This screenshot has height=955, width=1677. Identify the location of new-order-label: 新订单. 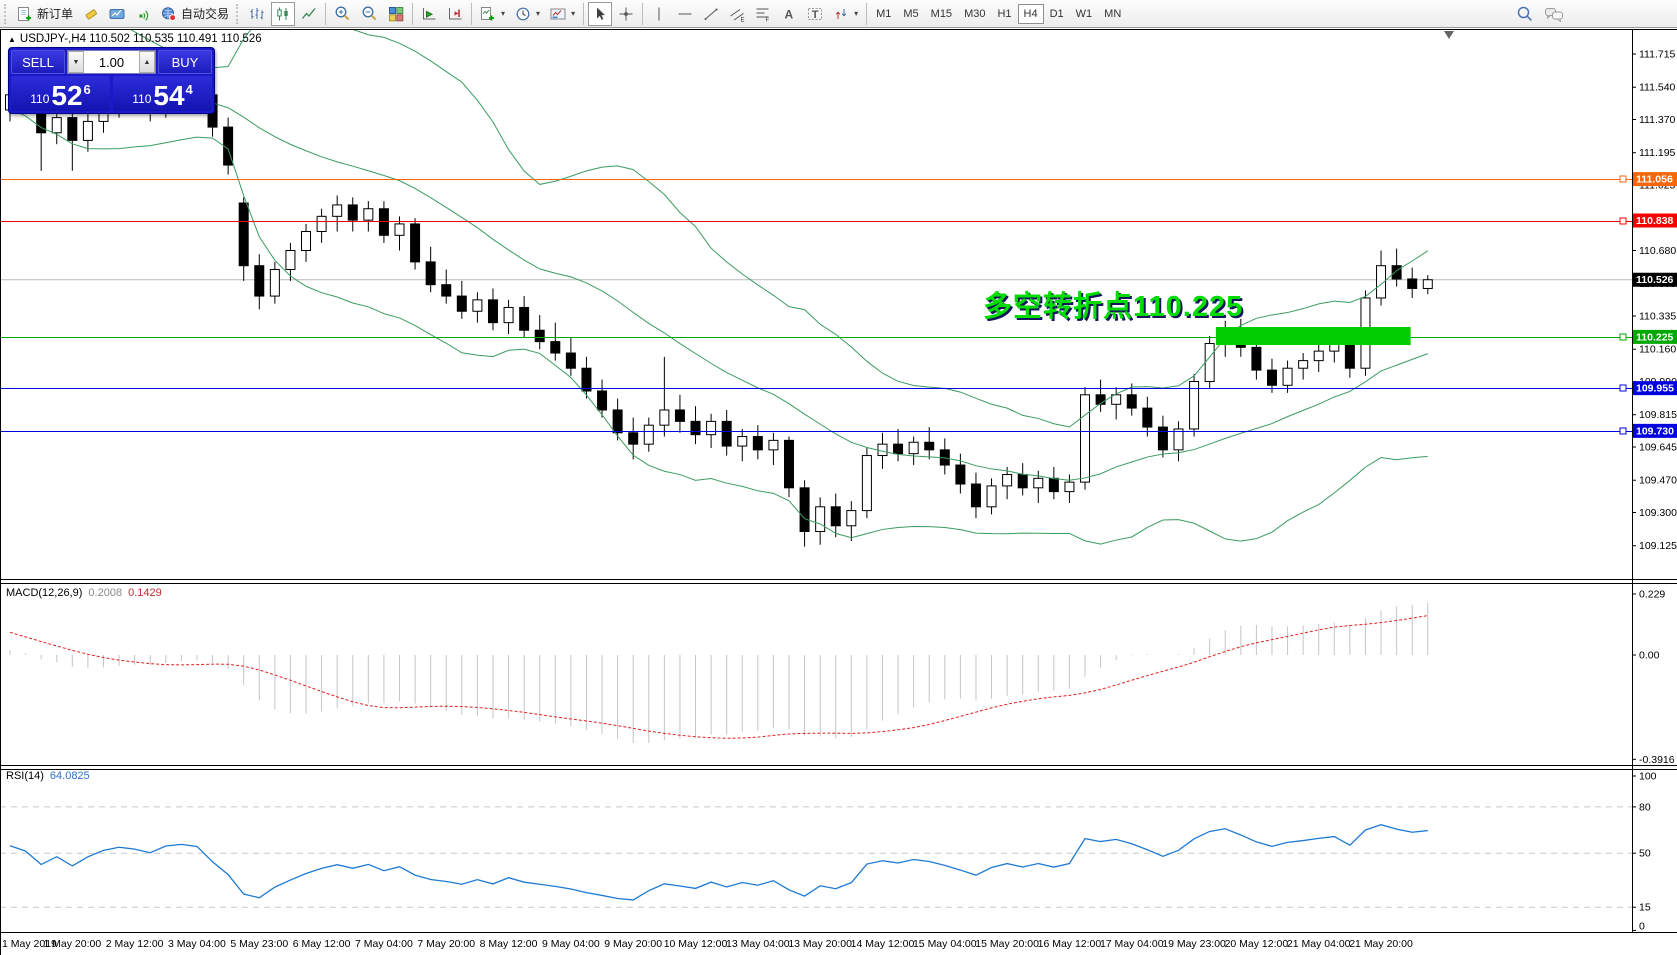
(55, 14).